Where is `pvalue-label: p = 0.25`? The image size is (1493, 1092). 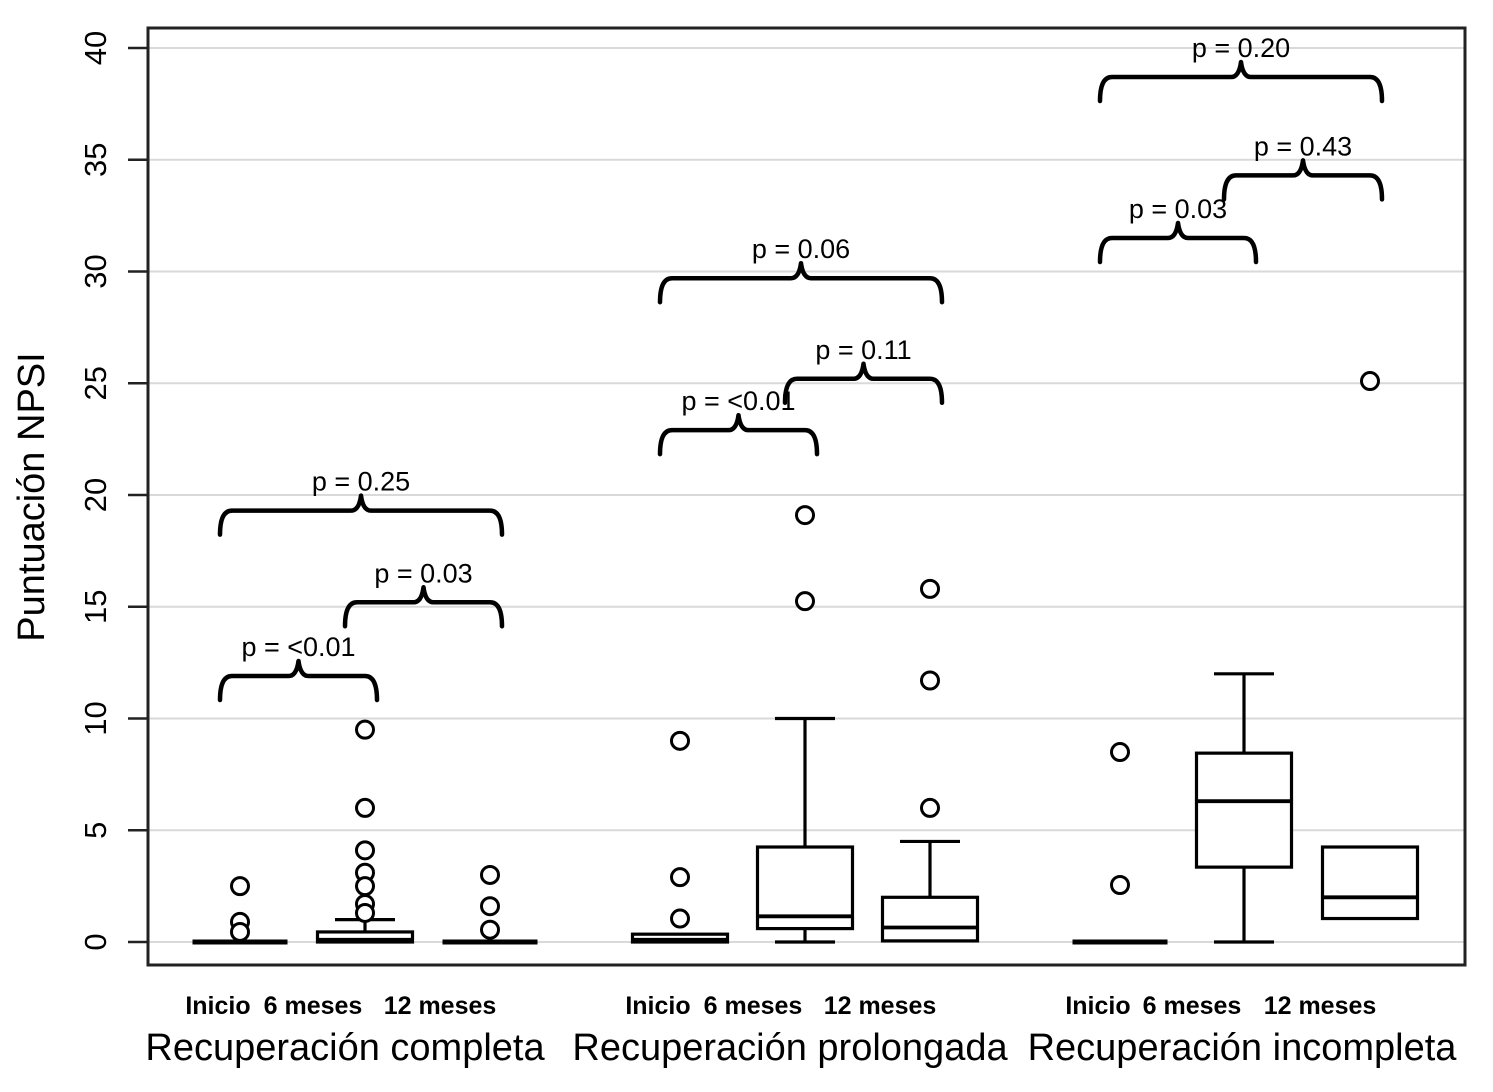
pvalue-label: p = 0.25 is located at coordinates (361, 482).